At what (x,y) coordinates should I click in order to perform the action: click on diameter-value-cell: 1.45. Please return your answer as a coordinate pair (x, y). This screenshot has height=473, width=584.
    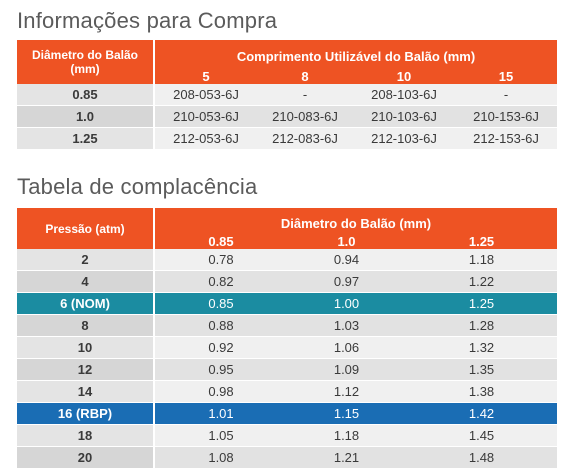
    Looking at the image, I should click on (482, 435).